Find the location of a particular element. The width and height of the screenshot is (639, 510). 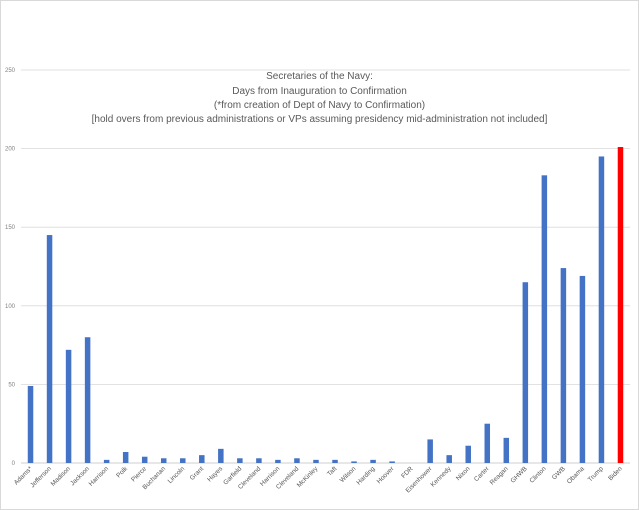

bar-madison is located at coordinates (68, 406).